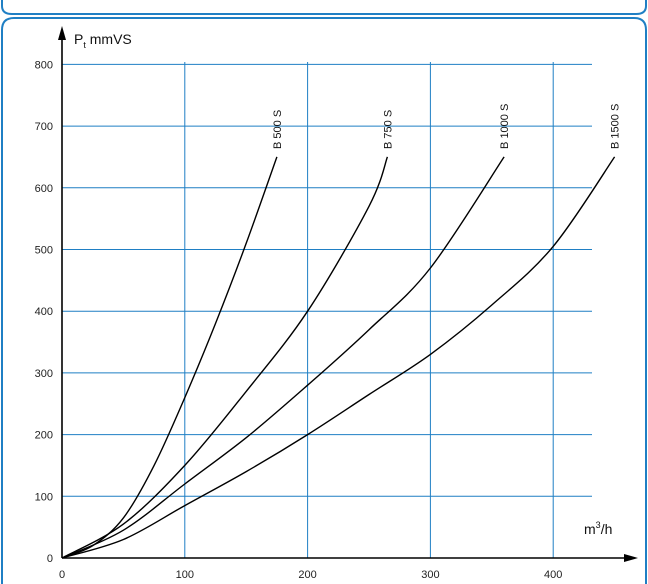  Describe the element at coordinates (307, 575) in the screenshot. I see `x-tick-label-200: 200` at that location.